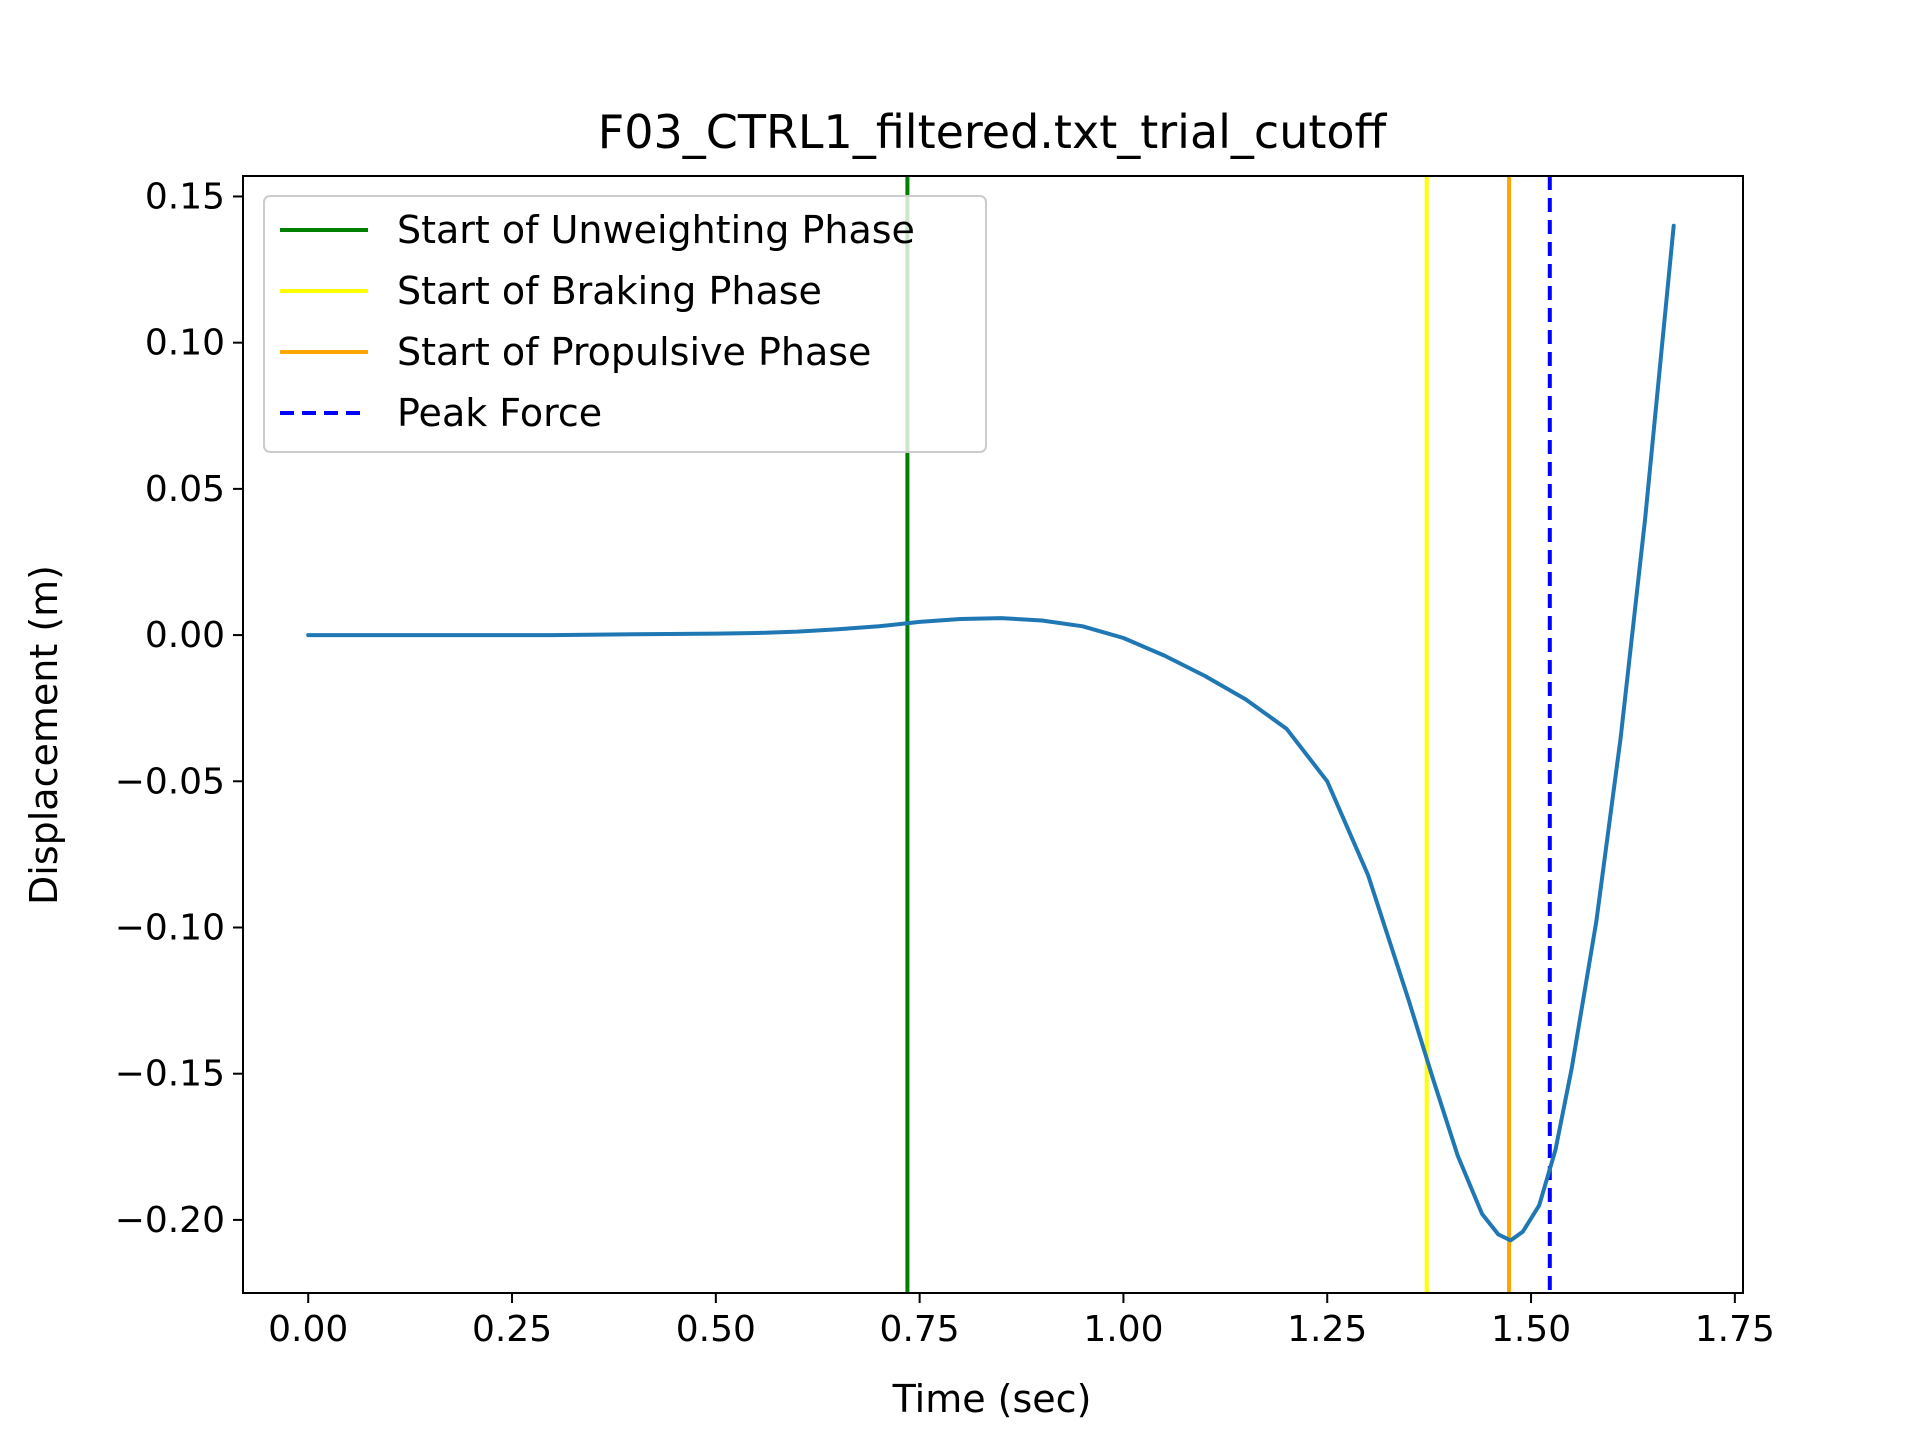  Describe the element at coordinates (1123, 1329) in the screenshot. I see `x-tick-label: 1.00` at that location.